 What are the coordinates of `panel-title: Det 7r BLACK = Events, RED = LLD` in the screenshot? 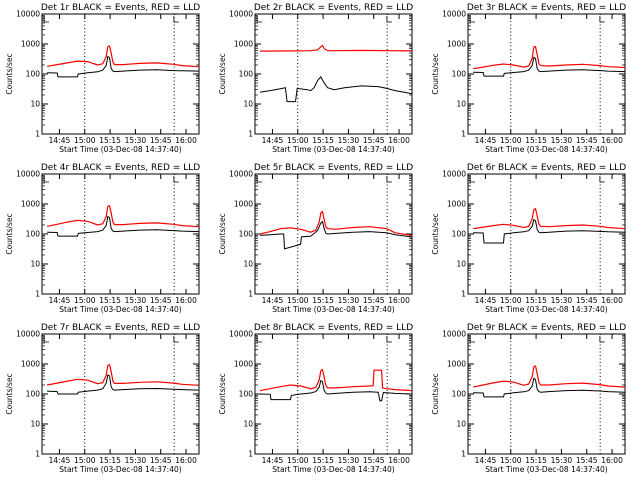 It's located at (120, 328).